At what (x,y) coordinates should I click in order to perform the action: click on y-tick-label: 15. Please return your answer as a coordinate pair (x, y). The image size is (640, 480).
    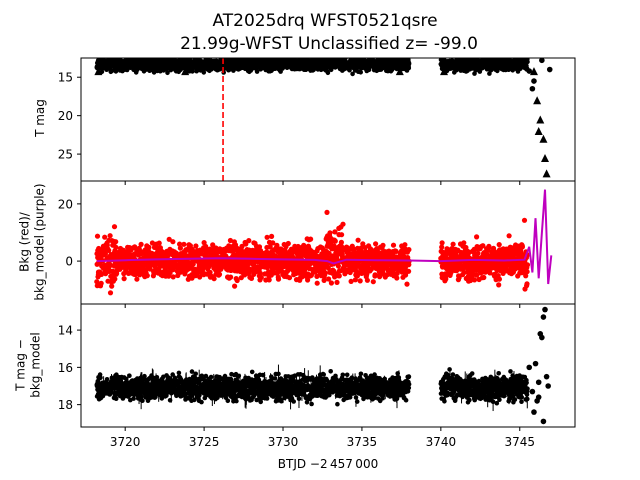
    Looking at the image, I should click on (65, 78).